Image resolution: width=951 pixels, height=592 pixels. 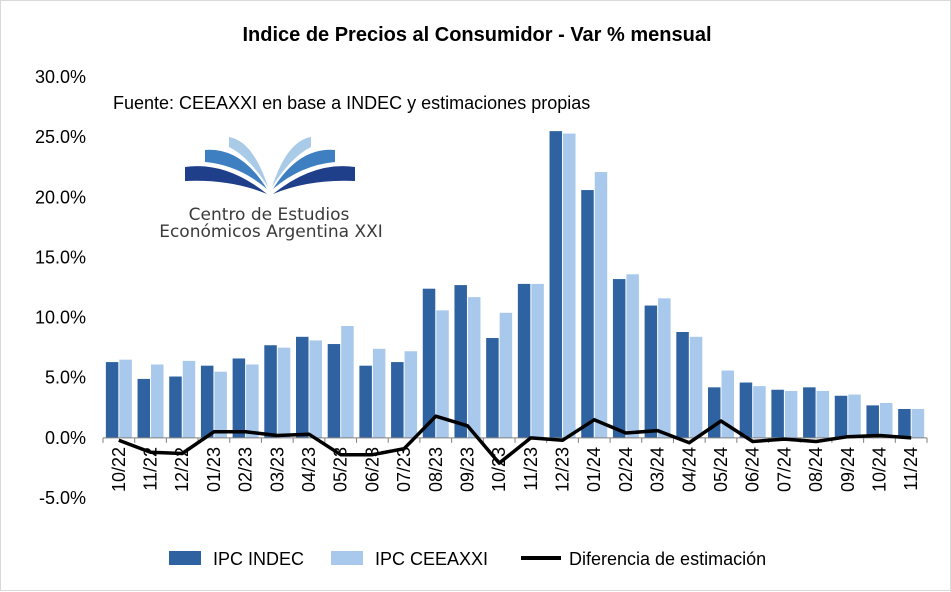 What do you see at coordinates (531, 469) in the screenshot?
I see `x-tick-label: 11/23` at bounding box center [531, 469].